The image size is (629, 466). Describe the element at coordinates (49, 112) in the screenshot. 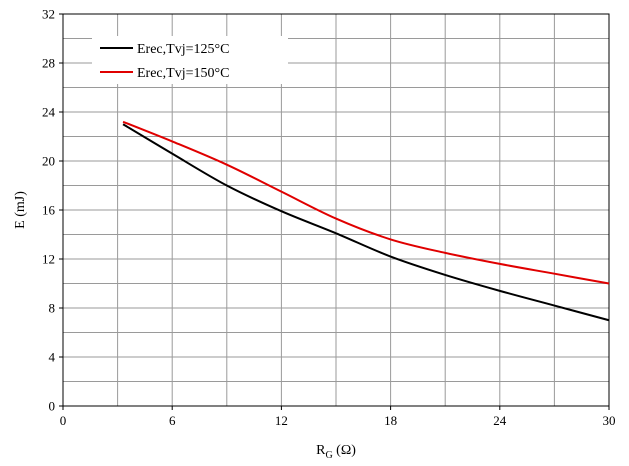

I see `y-tick-label: 24` at that location.